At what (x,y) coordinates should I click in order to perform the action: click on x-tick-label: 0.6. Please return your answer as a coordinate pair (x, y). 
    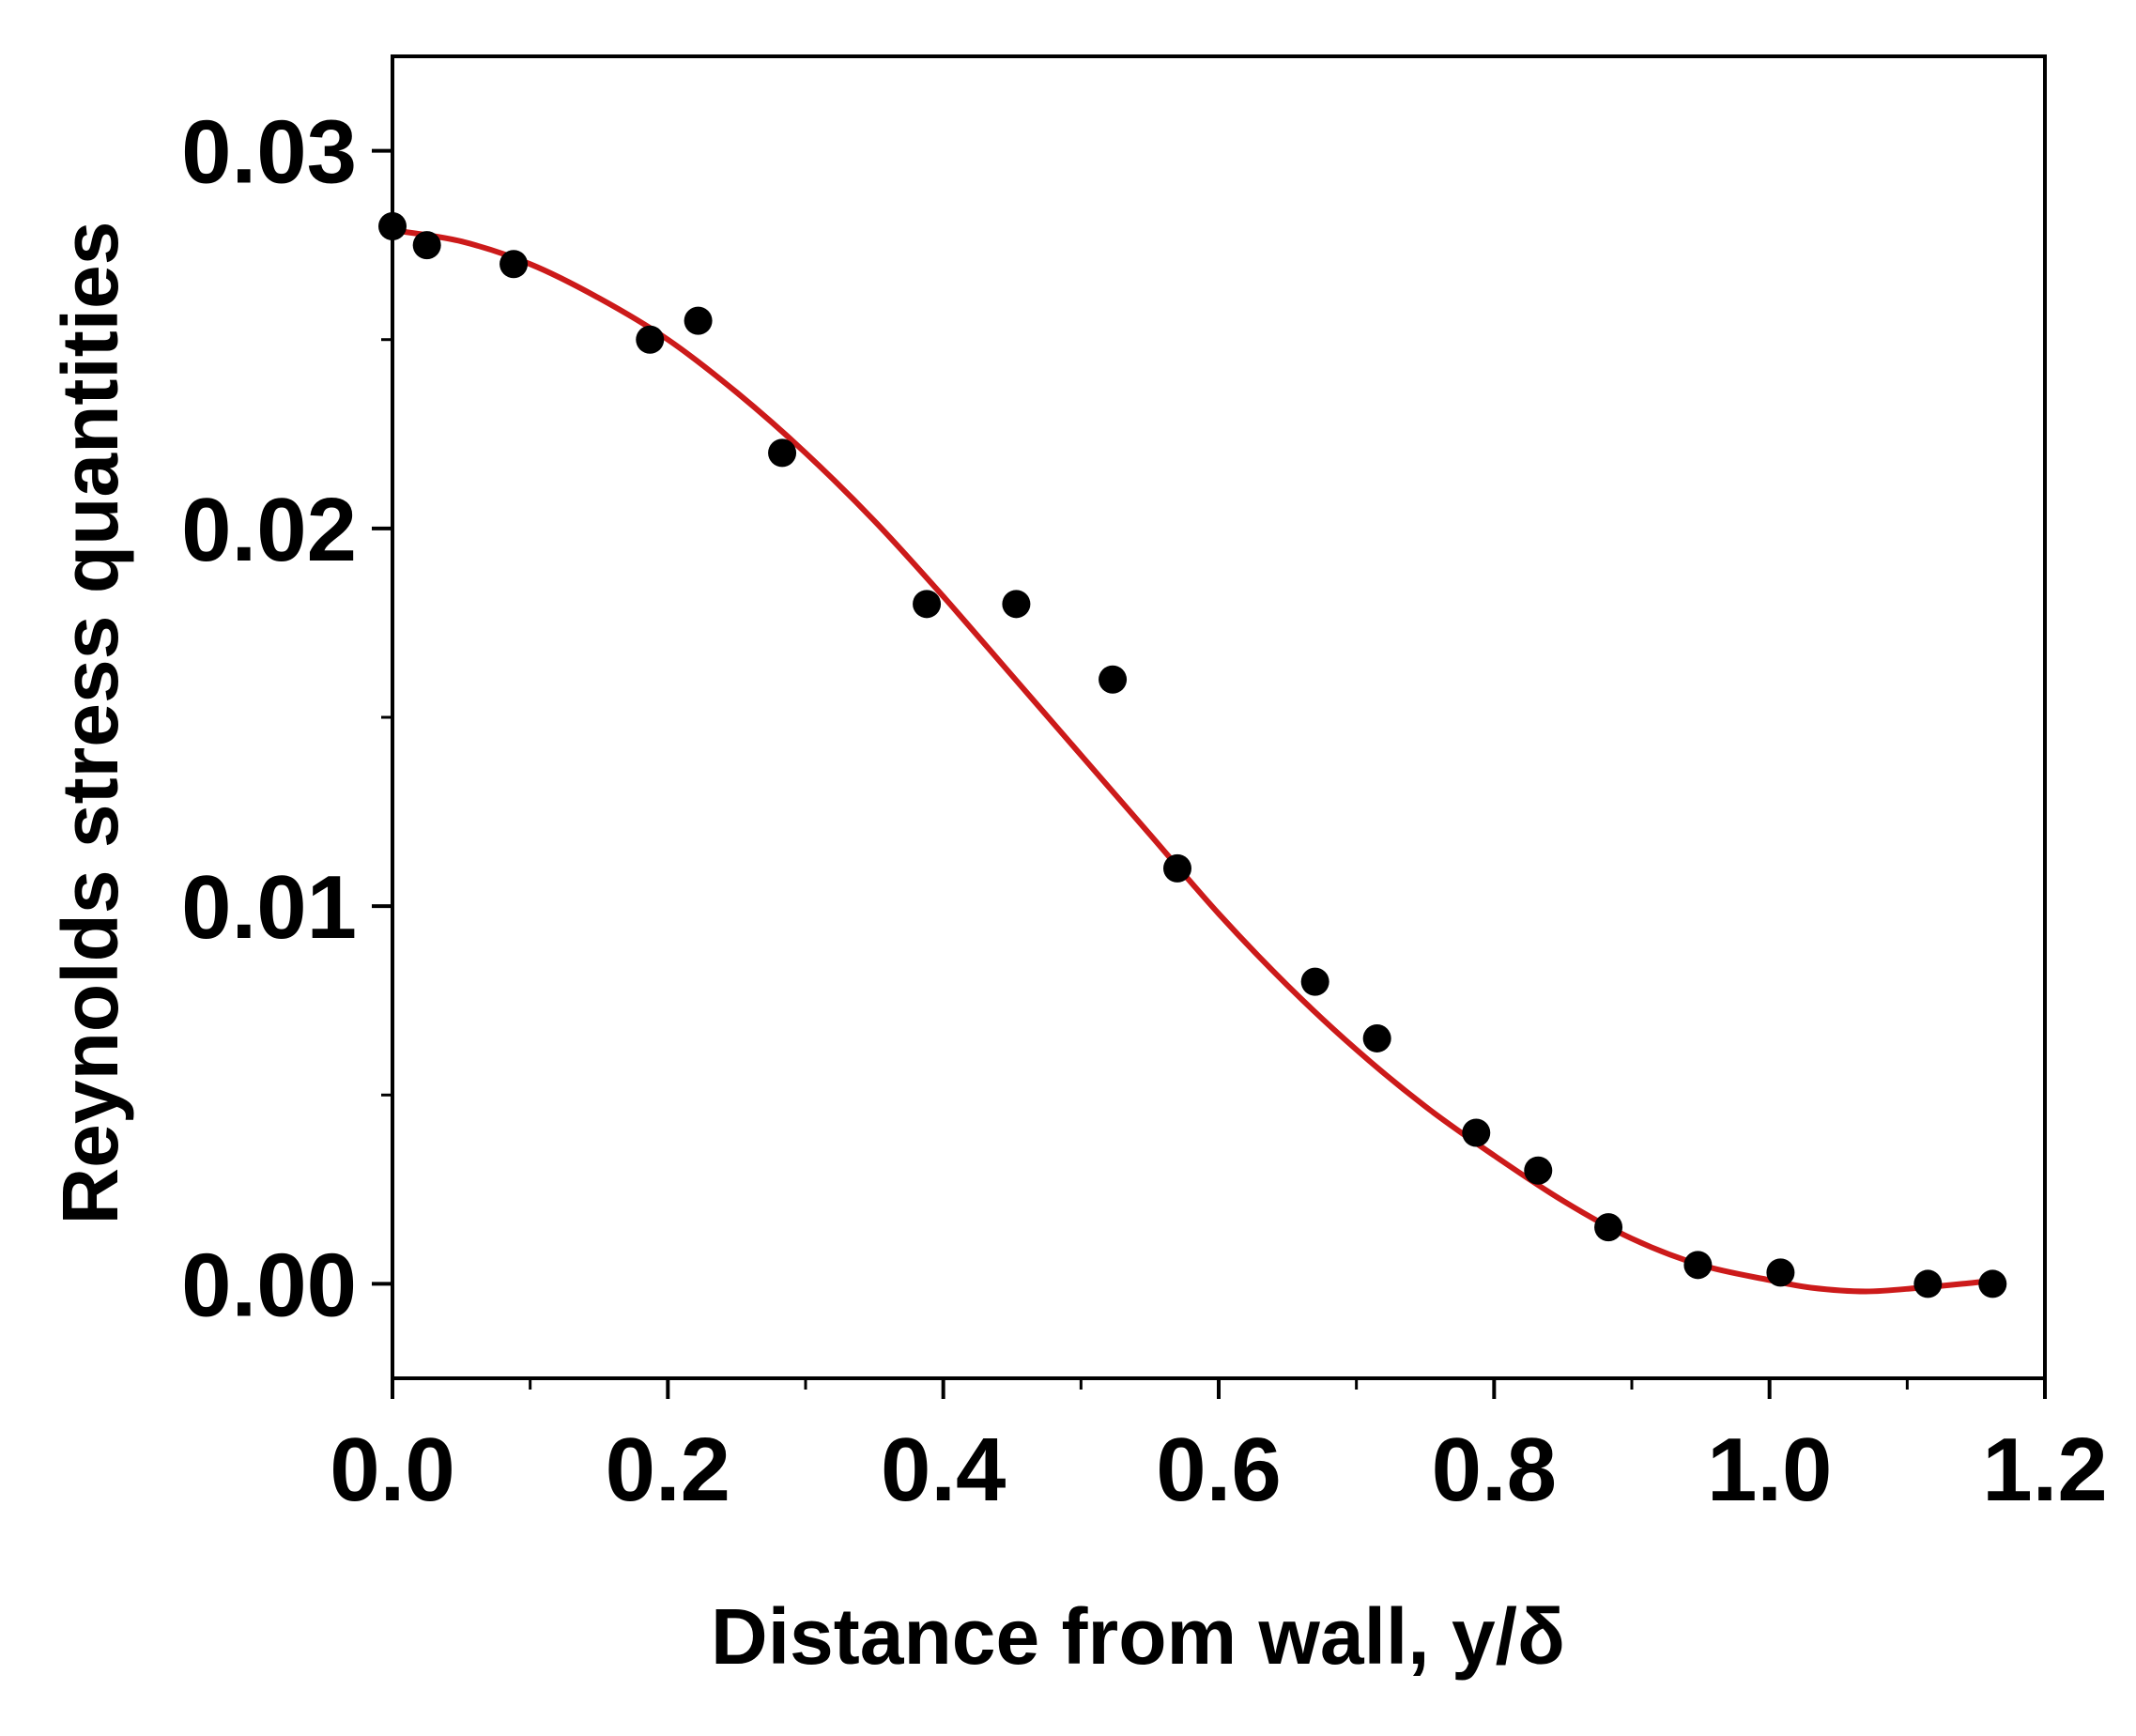
    Looking at the image, I should click on (1218, 1470).